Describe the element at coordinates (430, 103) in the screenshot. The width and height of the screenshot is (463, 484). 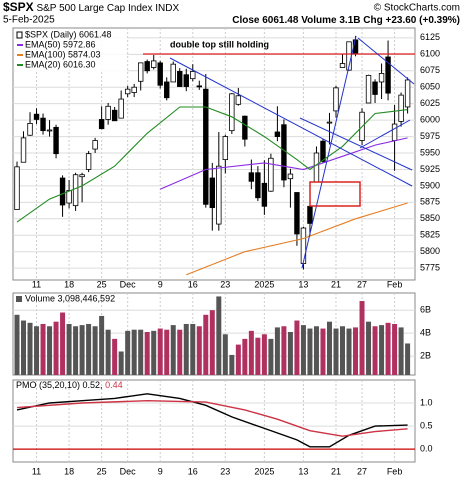
I see `y-tick-label: 6025` at that location.